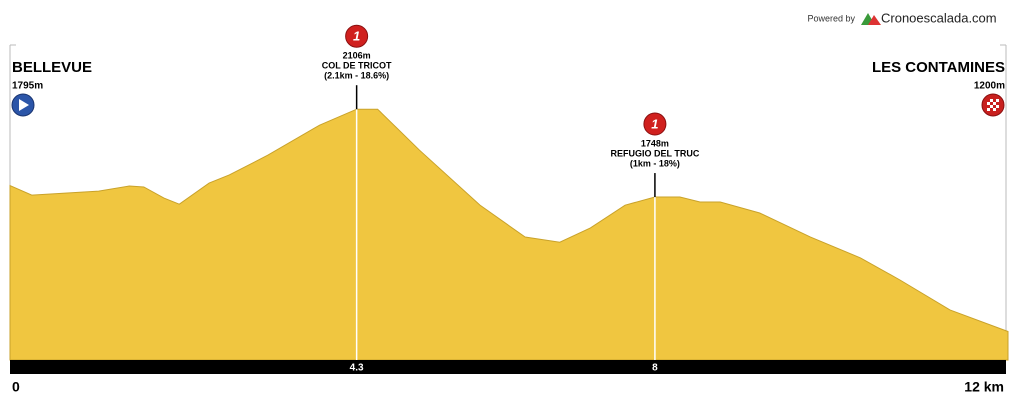 The image size is (1016, 408). What do you see at coordinates (989, 86) in the screenshot?
I see `end-elevation: 1200m` at bounding box center [989, 86].